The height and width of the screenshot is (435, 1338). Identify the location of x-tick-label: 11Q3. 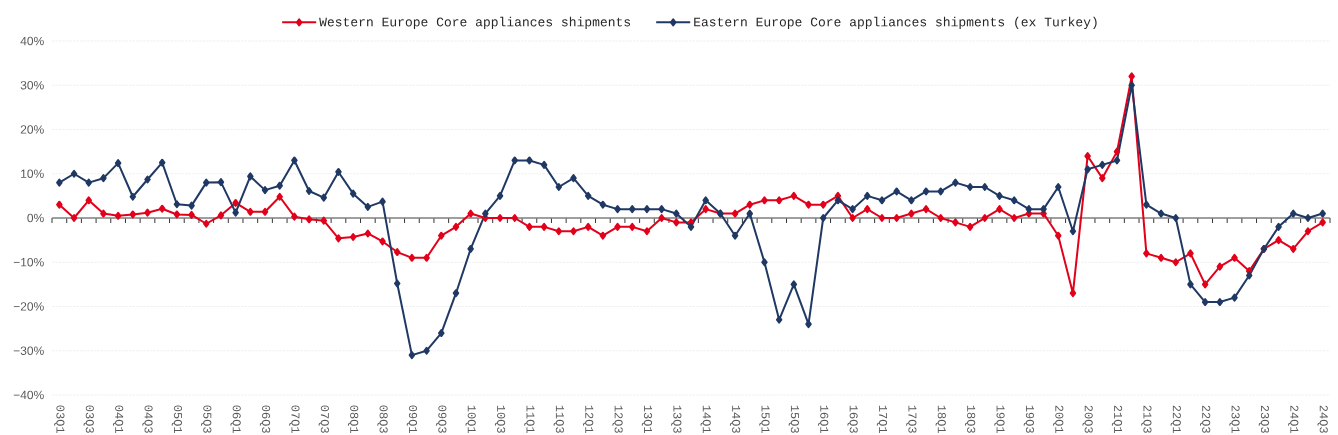
(558, 419).